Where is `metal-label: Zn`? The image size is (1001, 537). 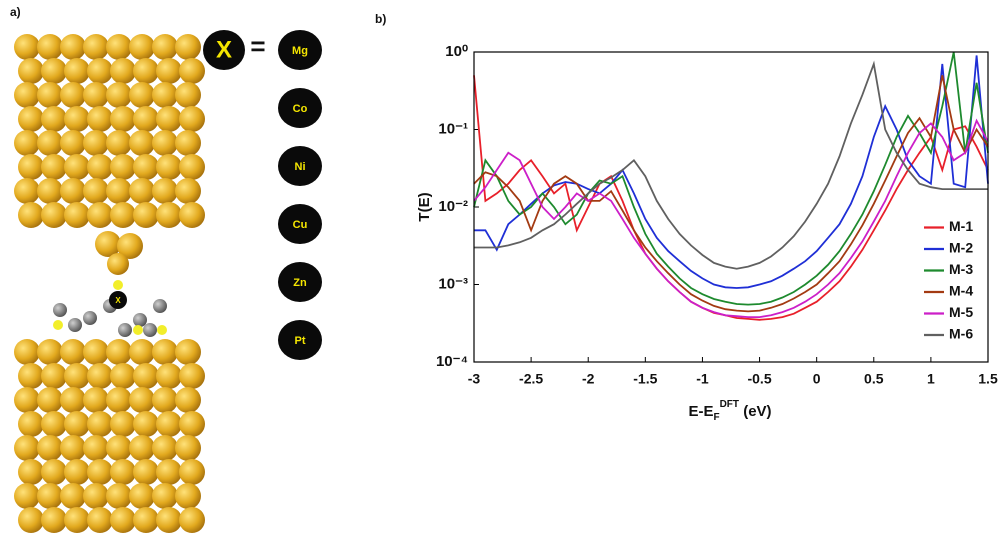
metal-label: Zn is located at coordinates (300, 283).